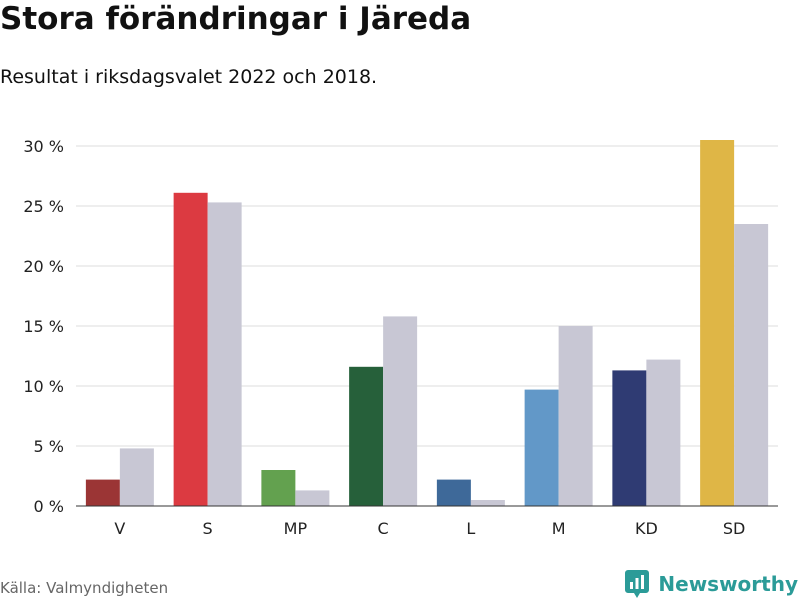 This screenshot has width=800, height=600. Describe the element at coordinates (136, 477) in the screenshot. I see `bar-2018-v` at that location.